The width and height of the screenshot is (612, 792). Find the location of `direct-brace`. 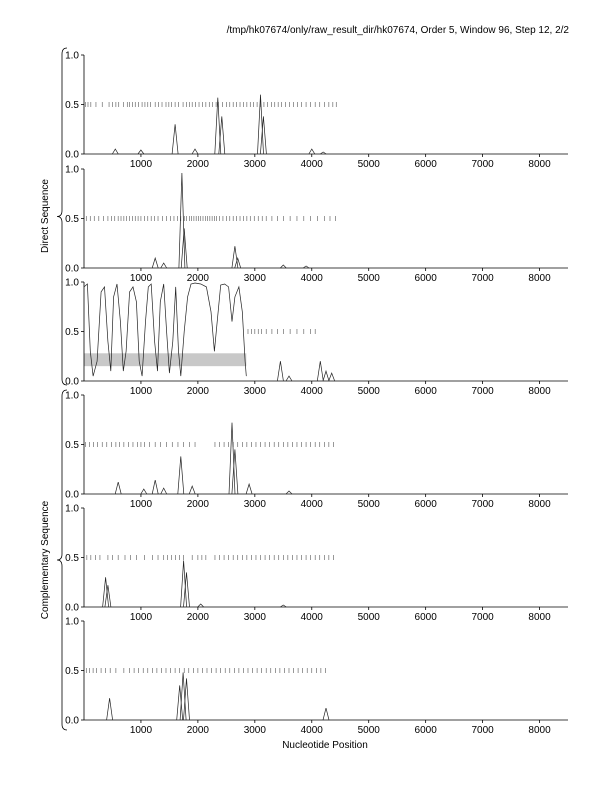

direct-brace is located at coordinates (62, 216).